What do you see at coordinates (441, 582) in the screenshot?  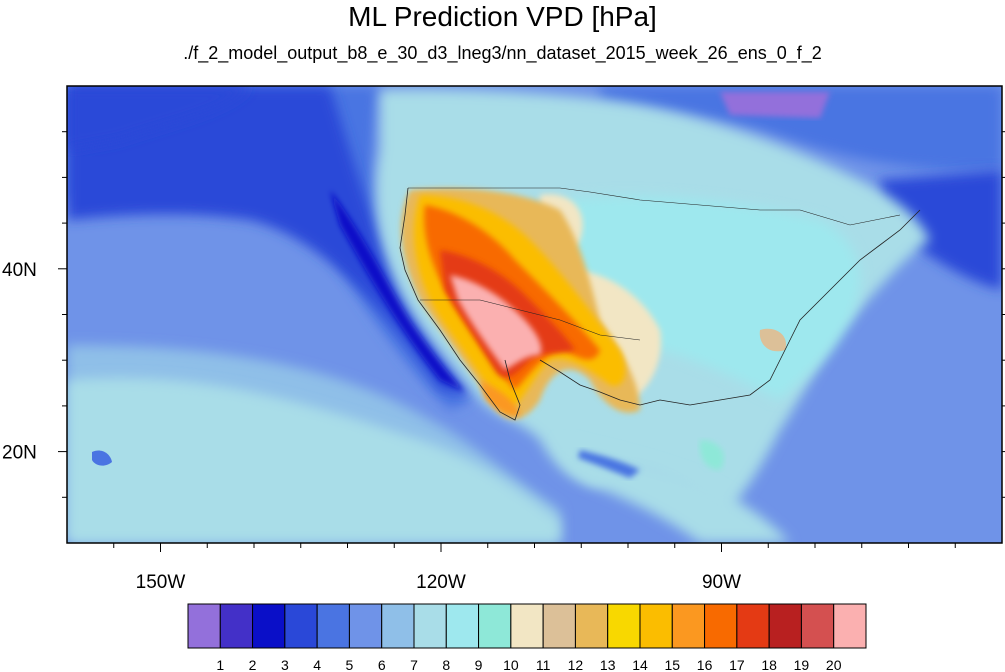 I see `lon-tick-label: 120W` at bounding box center [441, 582].